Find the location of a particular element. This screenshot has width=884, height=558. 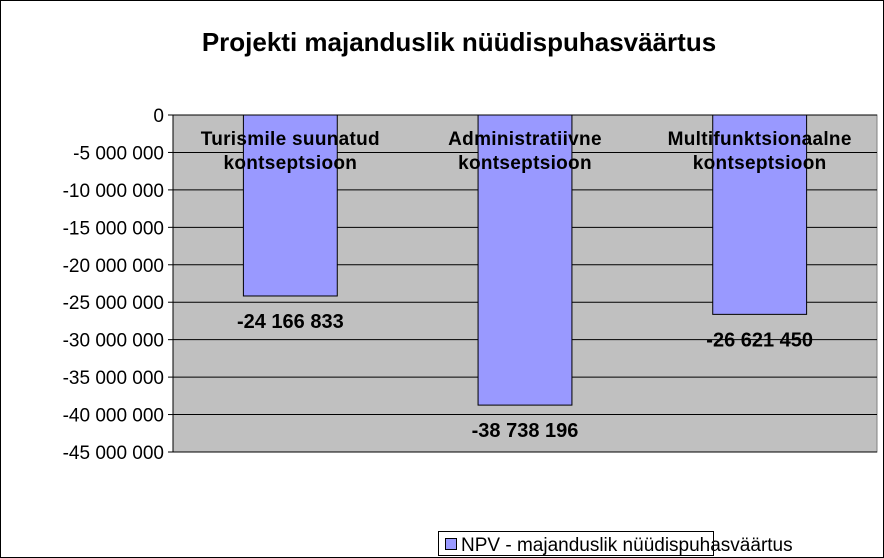

y-tick-label: -15 000 000 is located at coordinates (113, 228).